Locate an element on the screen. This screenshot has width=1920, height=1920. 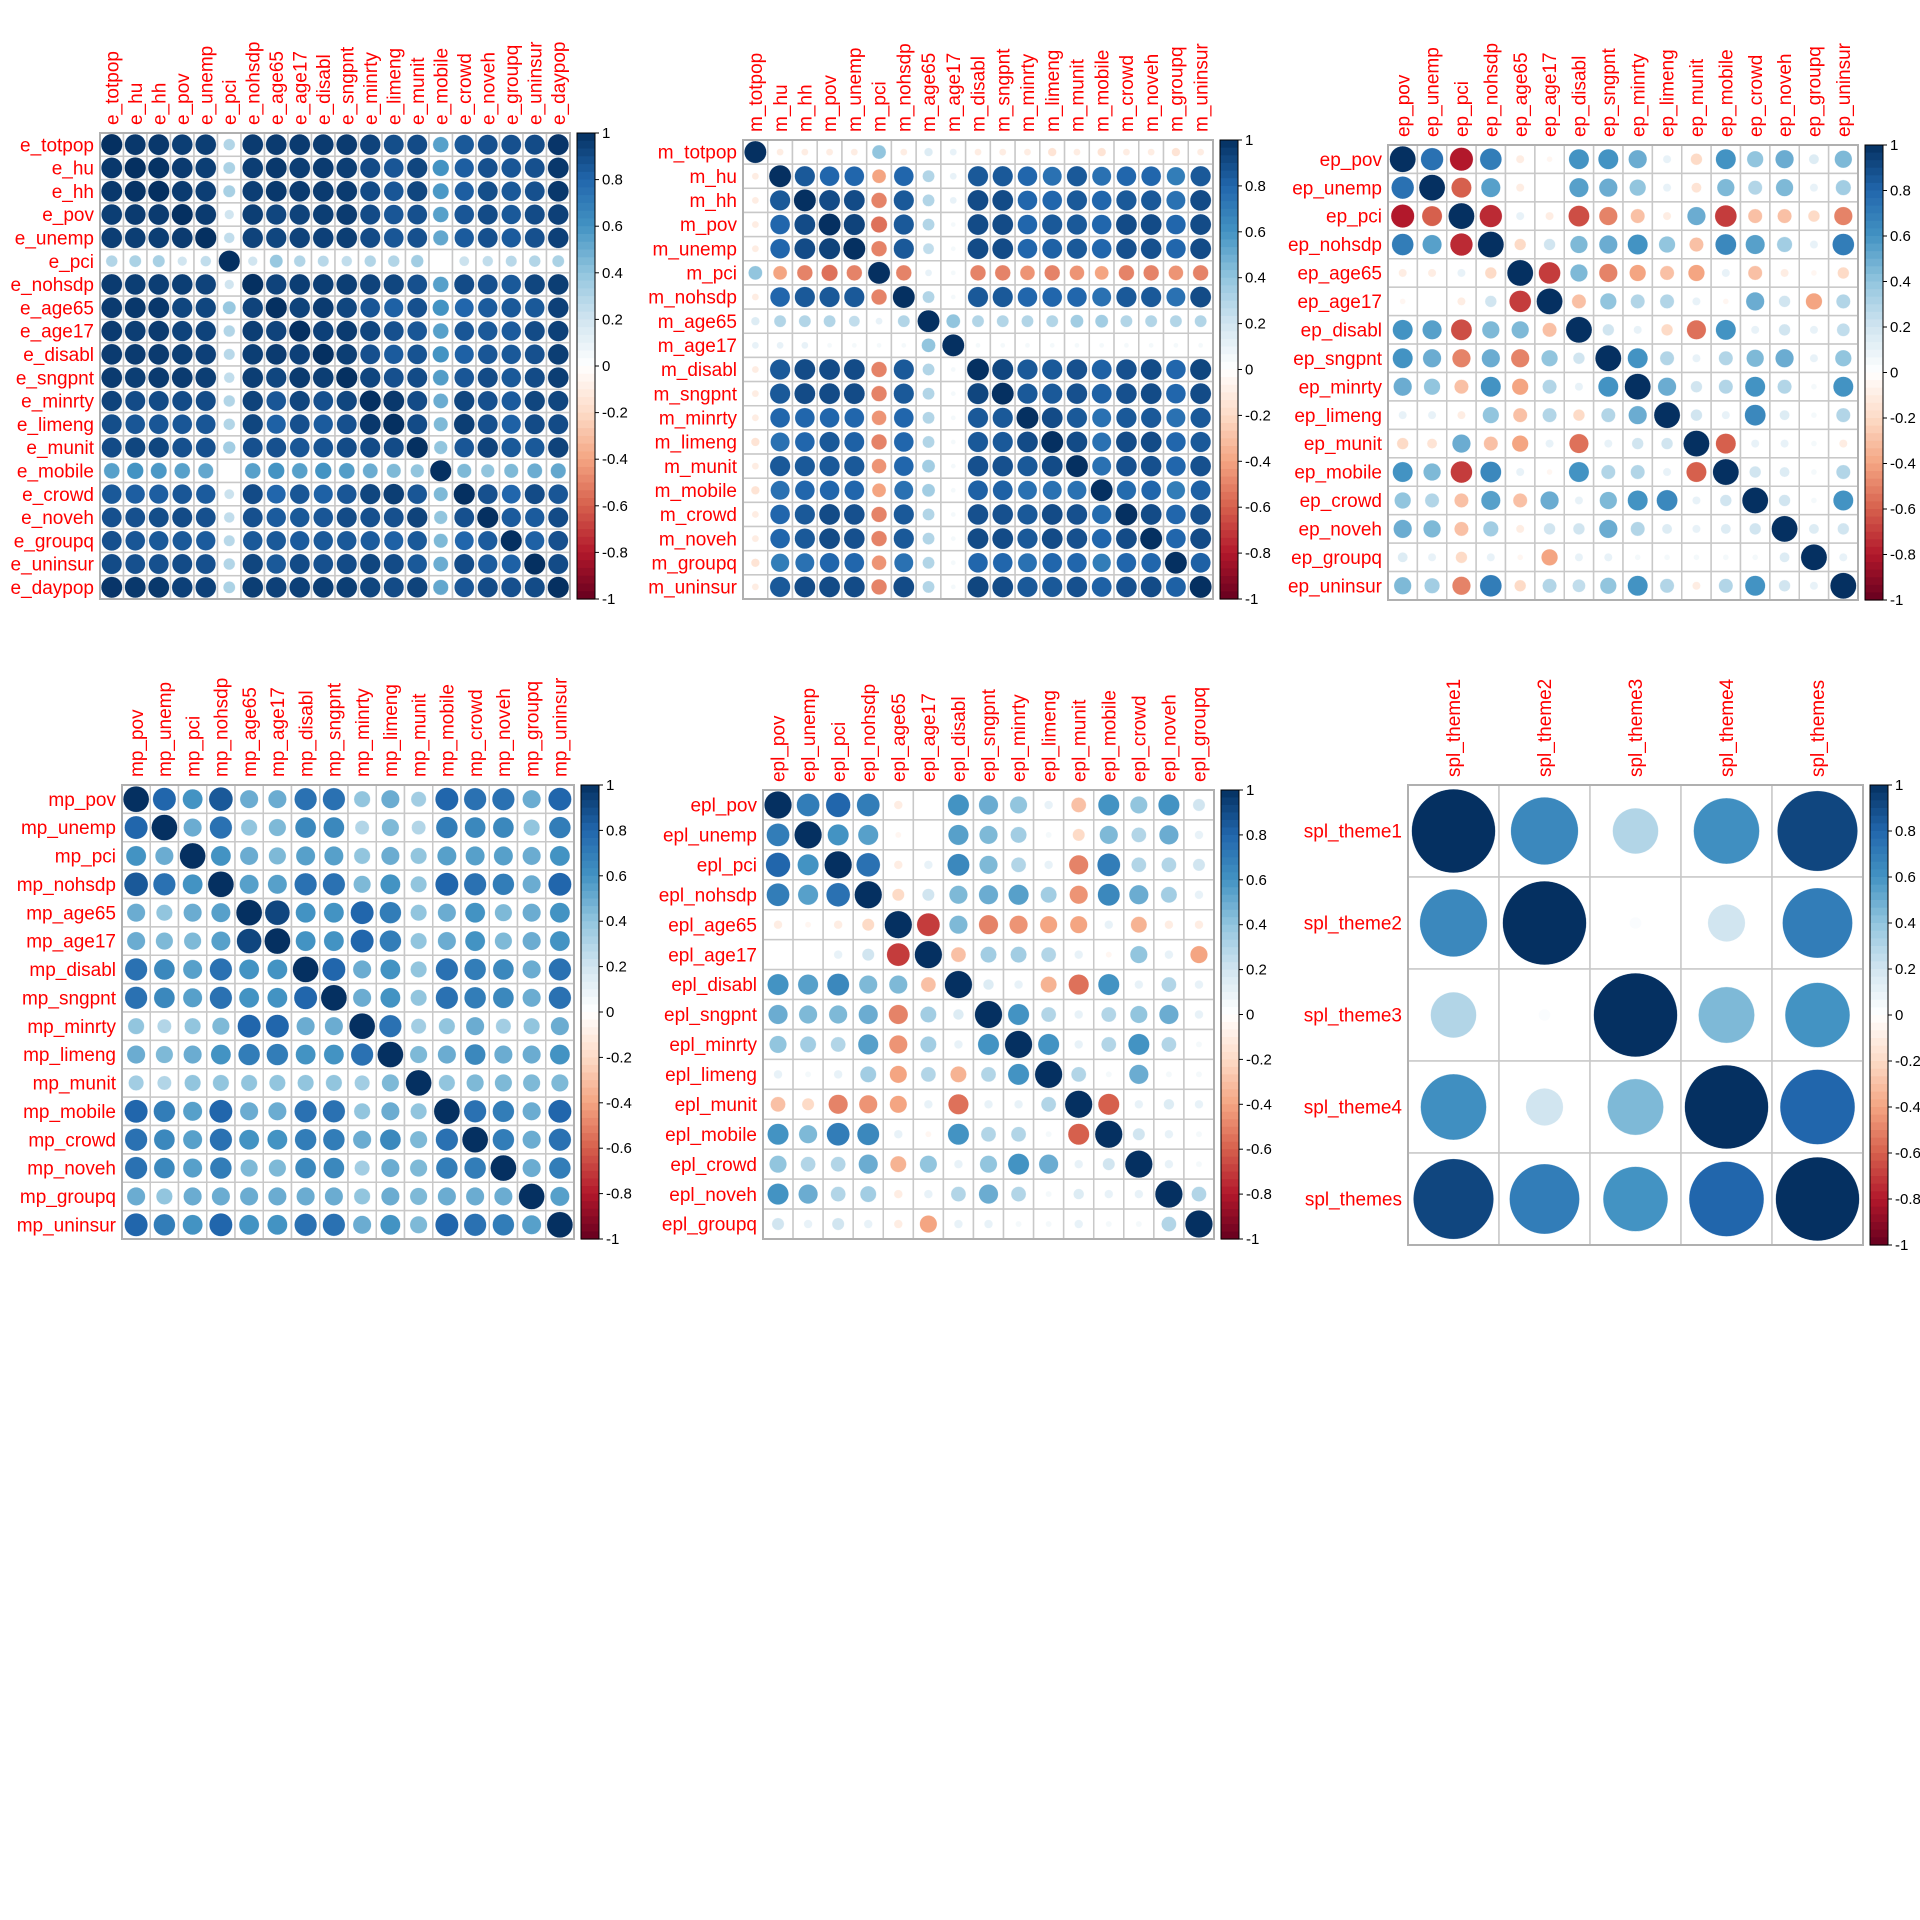
row-label: epl_nohsdp is located at coordinates (708, 895).